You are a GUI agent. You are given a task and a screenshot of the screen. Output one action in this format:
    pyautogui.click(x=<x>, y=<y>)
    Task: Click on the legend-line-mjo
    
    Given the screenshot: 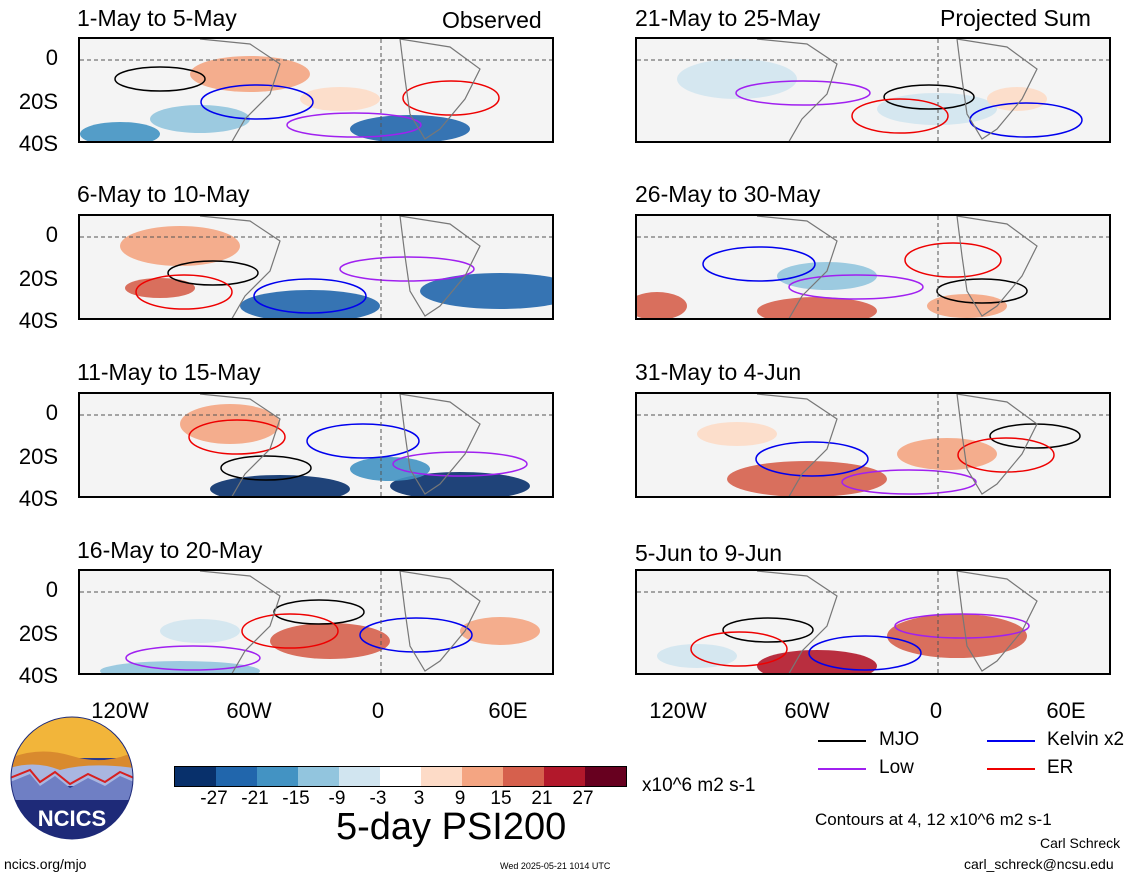 What is the action you would take?
    pyautogui.click(x=842, y=741)
    